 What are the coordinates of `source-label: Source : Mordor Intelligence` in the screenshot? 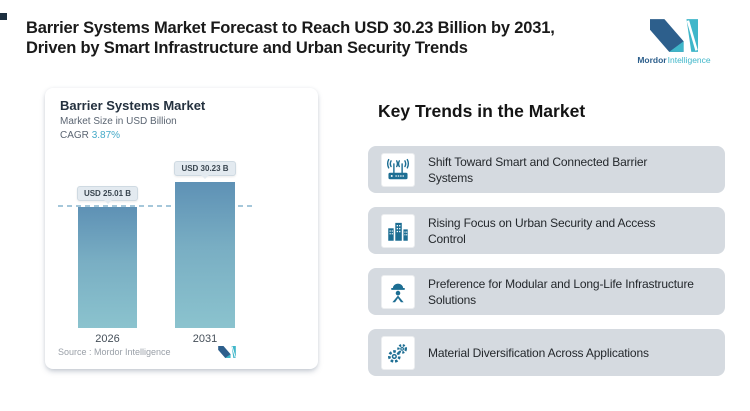 It's located at (114, 352).